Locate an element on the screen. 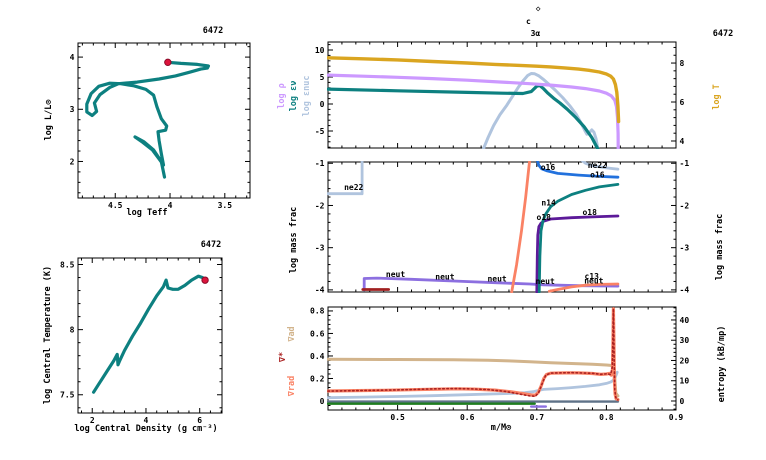 The image size is (766, 460). cc-y-axis-label: log Central Temperature (K) is located at coordinates (47, 335).